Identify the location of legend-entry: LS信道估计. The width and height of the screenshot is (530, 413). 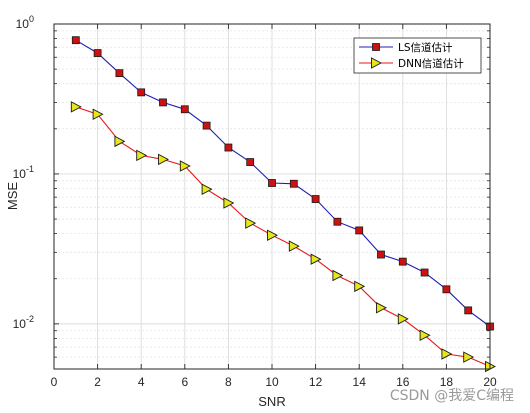
(406, 47).